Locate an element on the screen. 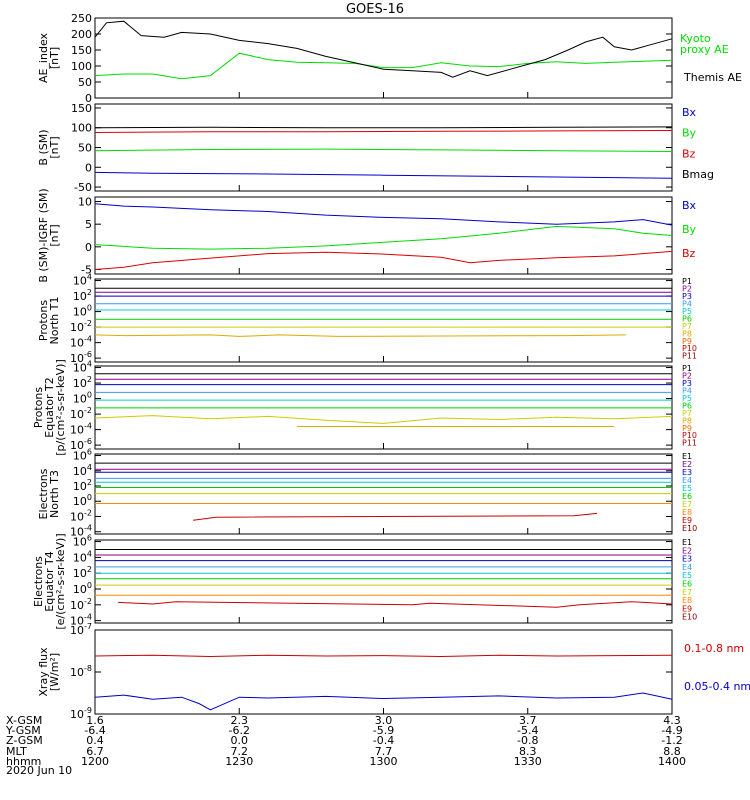 This screenshot has width=750, height=800. time-tick-value: -5.4 is located at coordinates (527, 730).